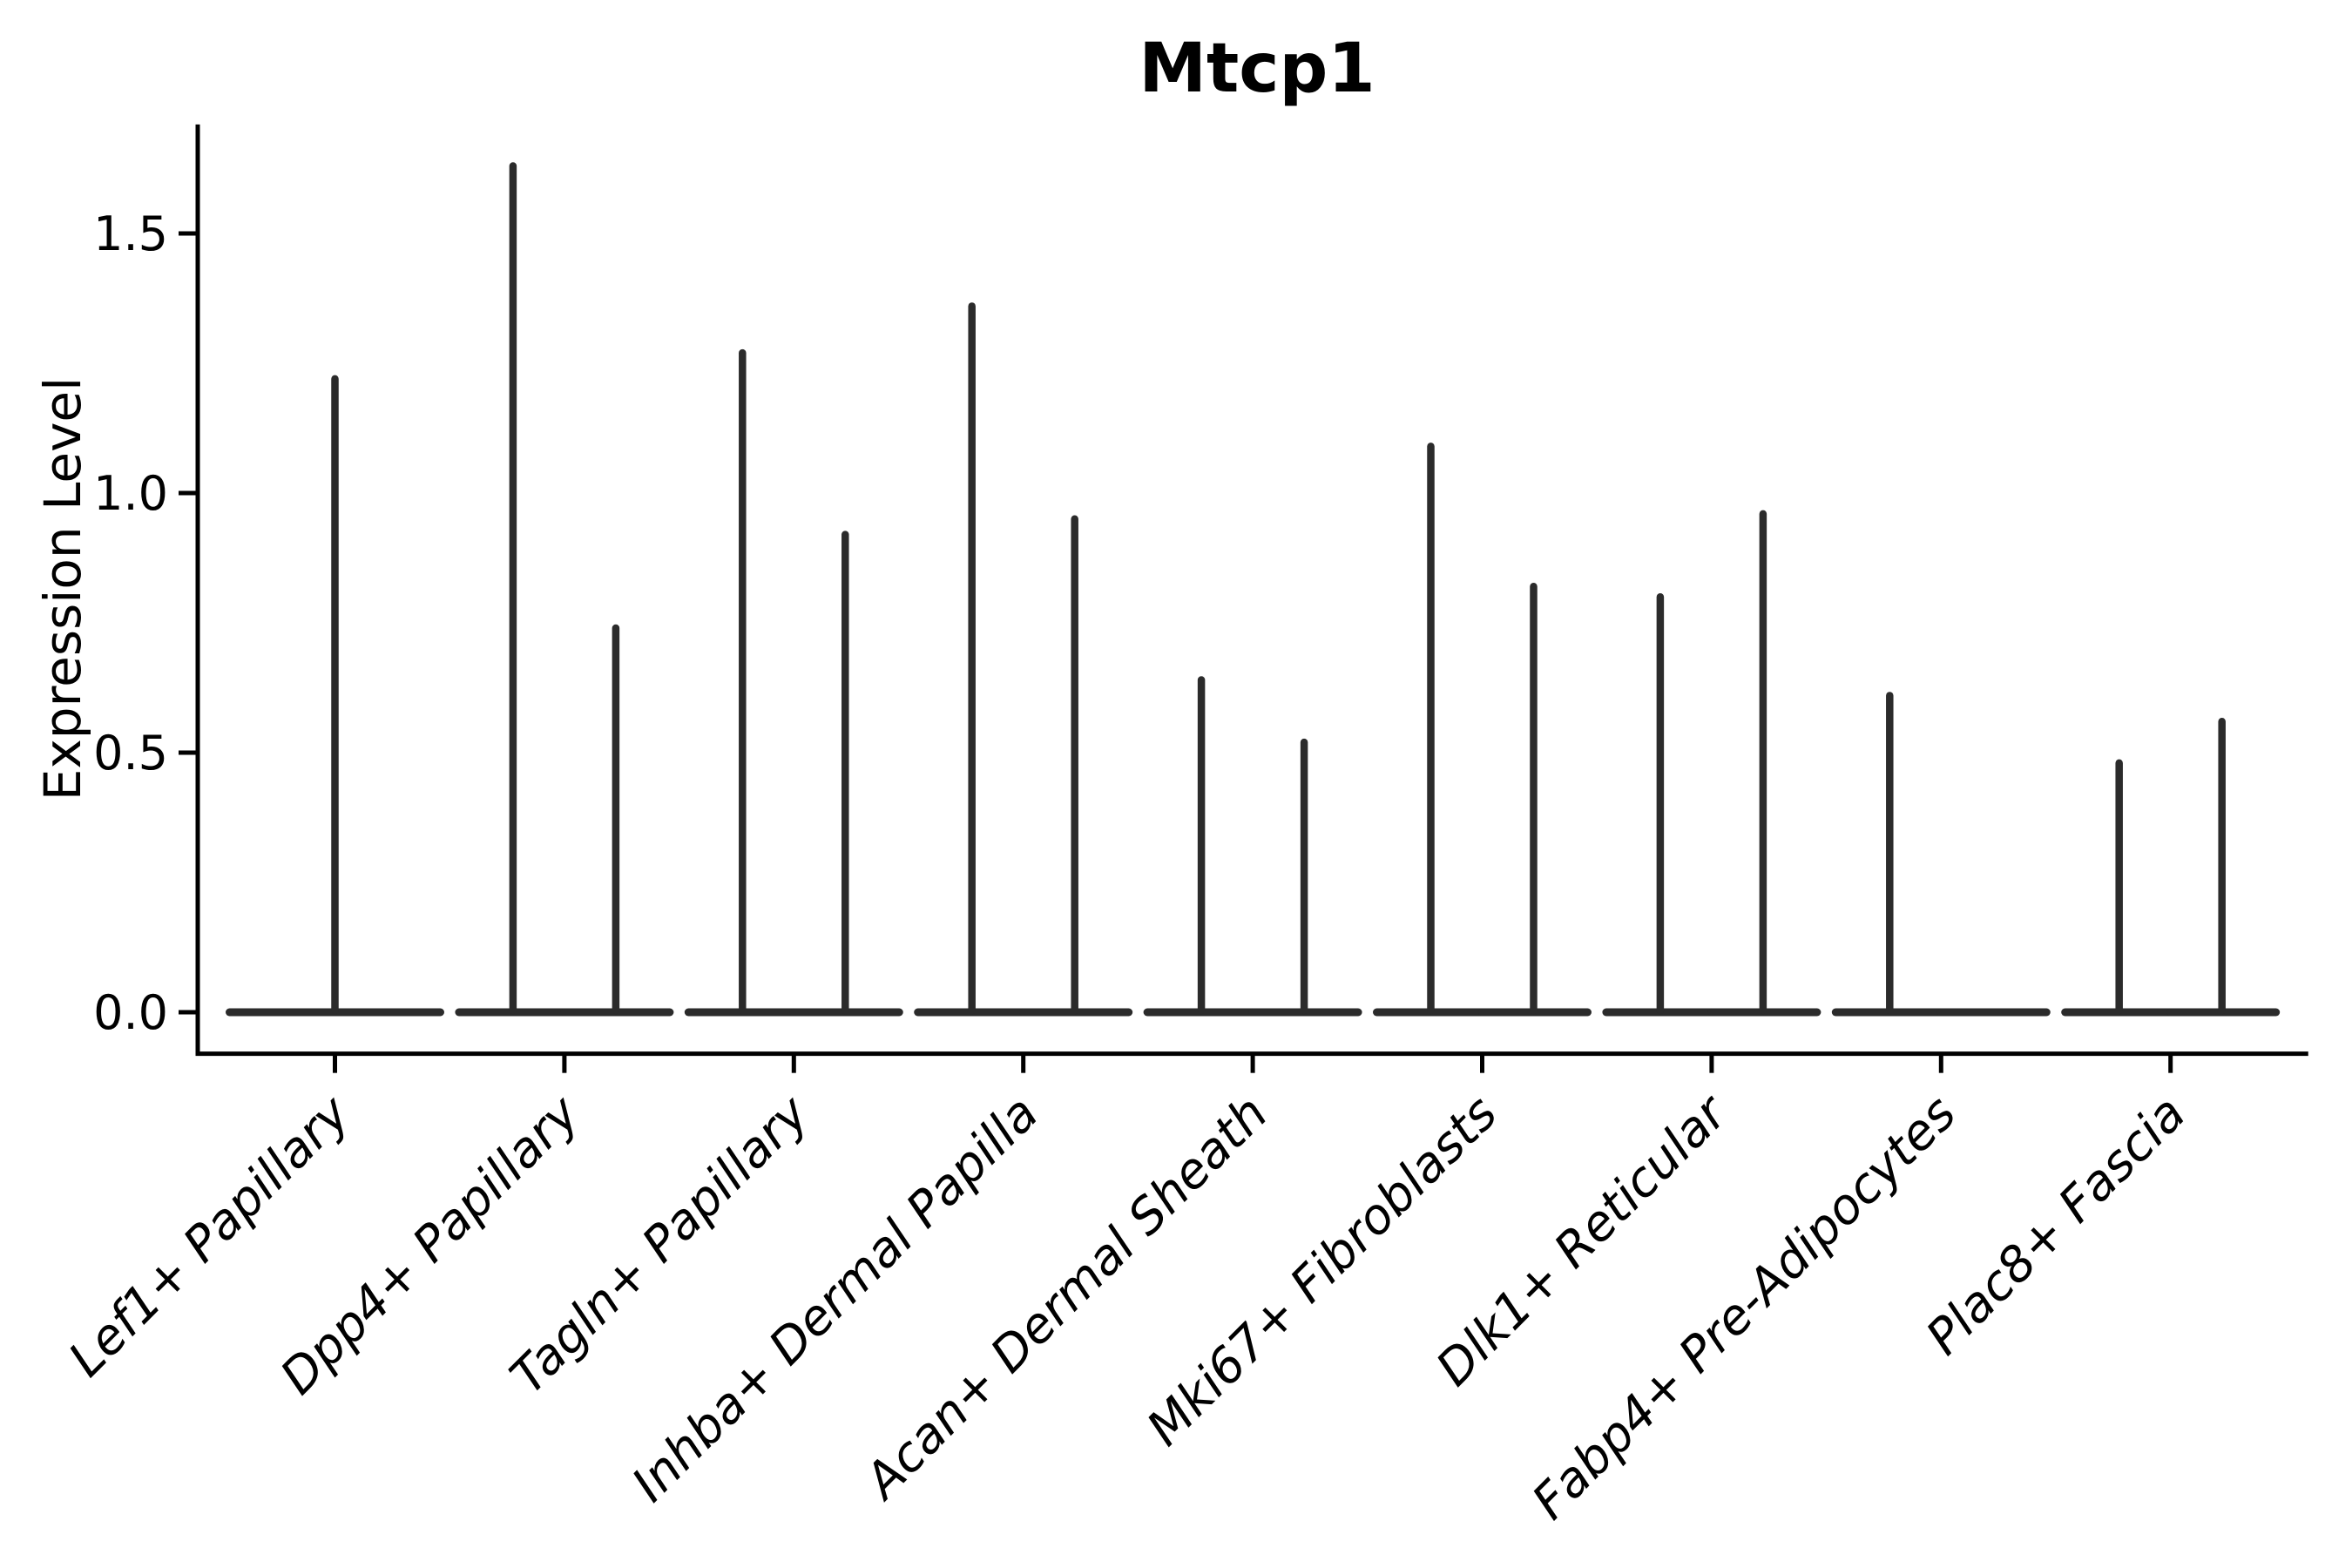 The height and width of the screenshot is (1568, 2352). I want to click on y-axis-label: Expression Level, so click(62, 589).